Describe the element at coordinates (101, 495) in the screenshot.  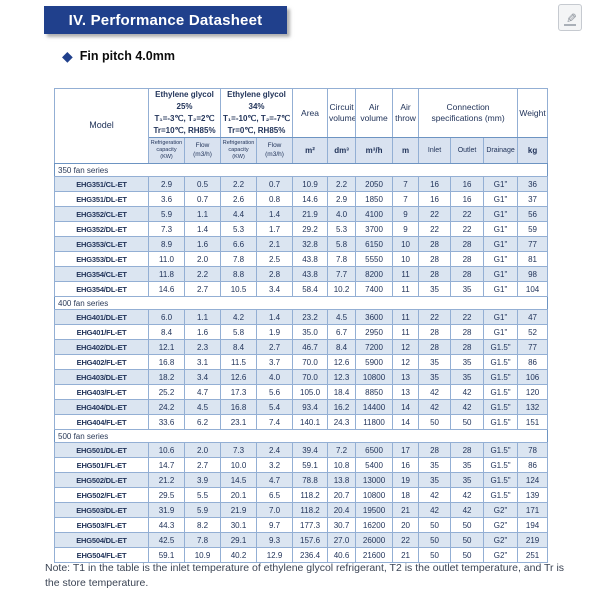
I see `model-cell: EHG502/FL-ET` at that location.